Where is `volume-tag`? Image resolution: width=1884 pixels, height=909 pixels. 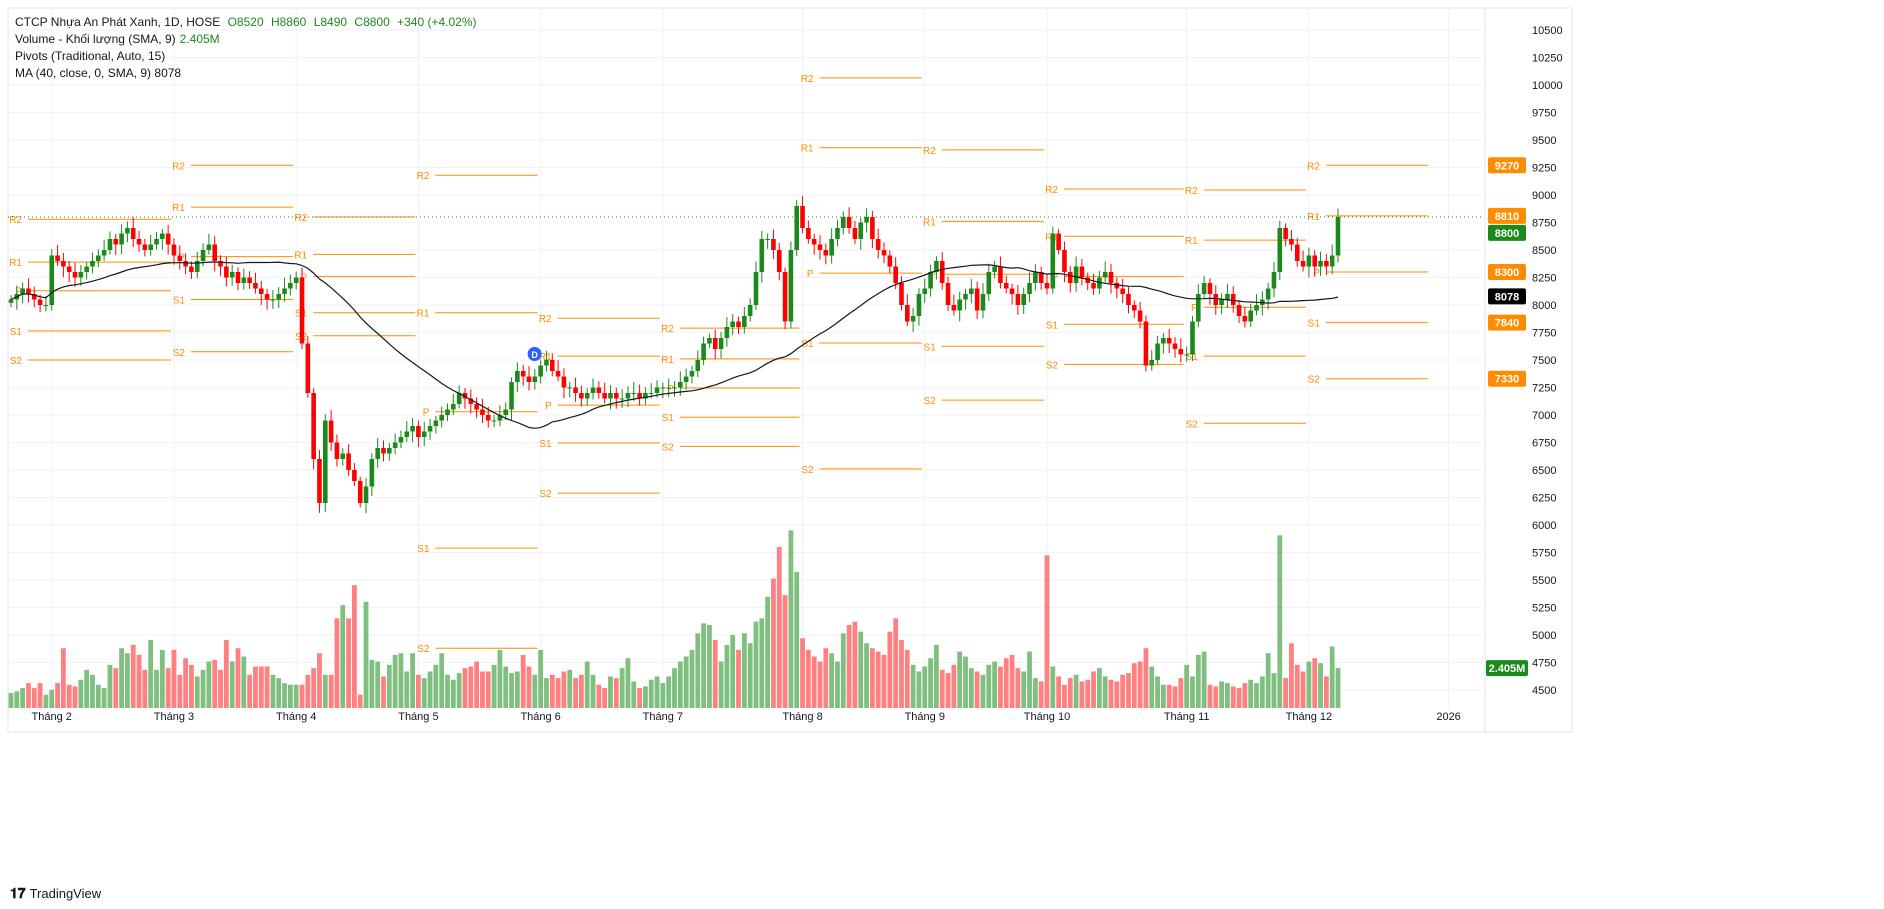
volume-tag is located at coordinates (1507, 668).